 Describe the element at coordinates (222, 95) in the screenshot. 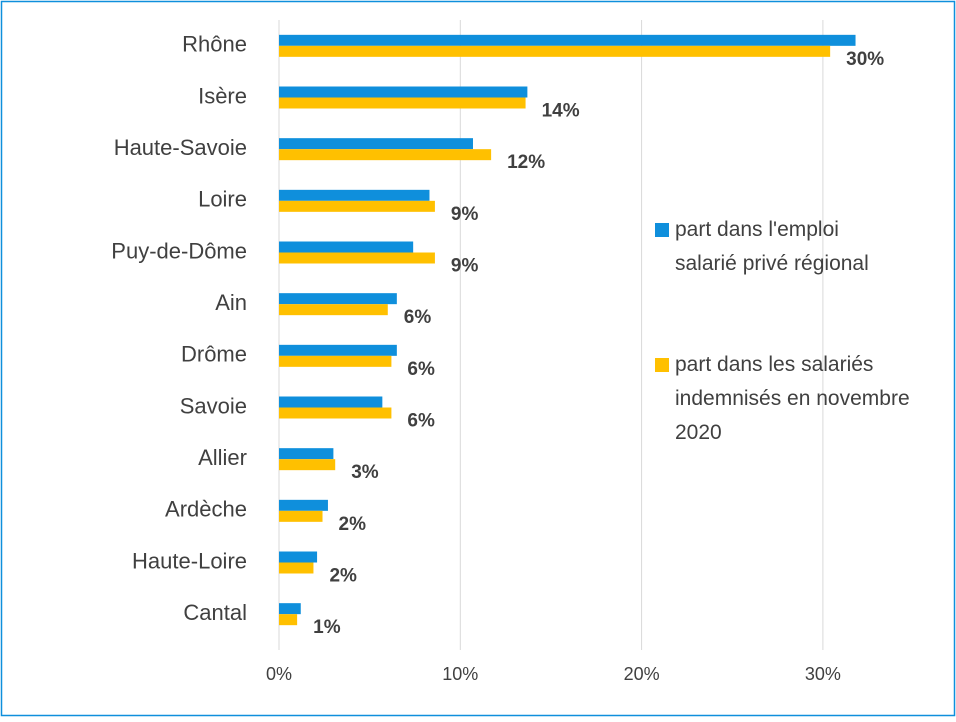

I see `category-label: Isère` at that location.